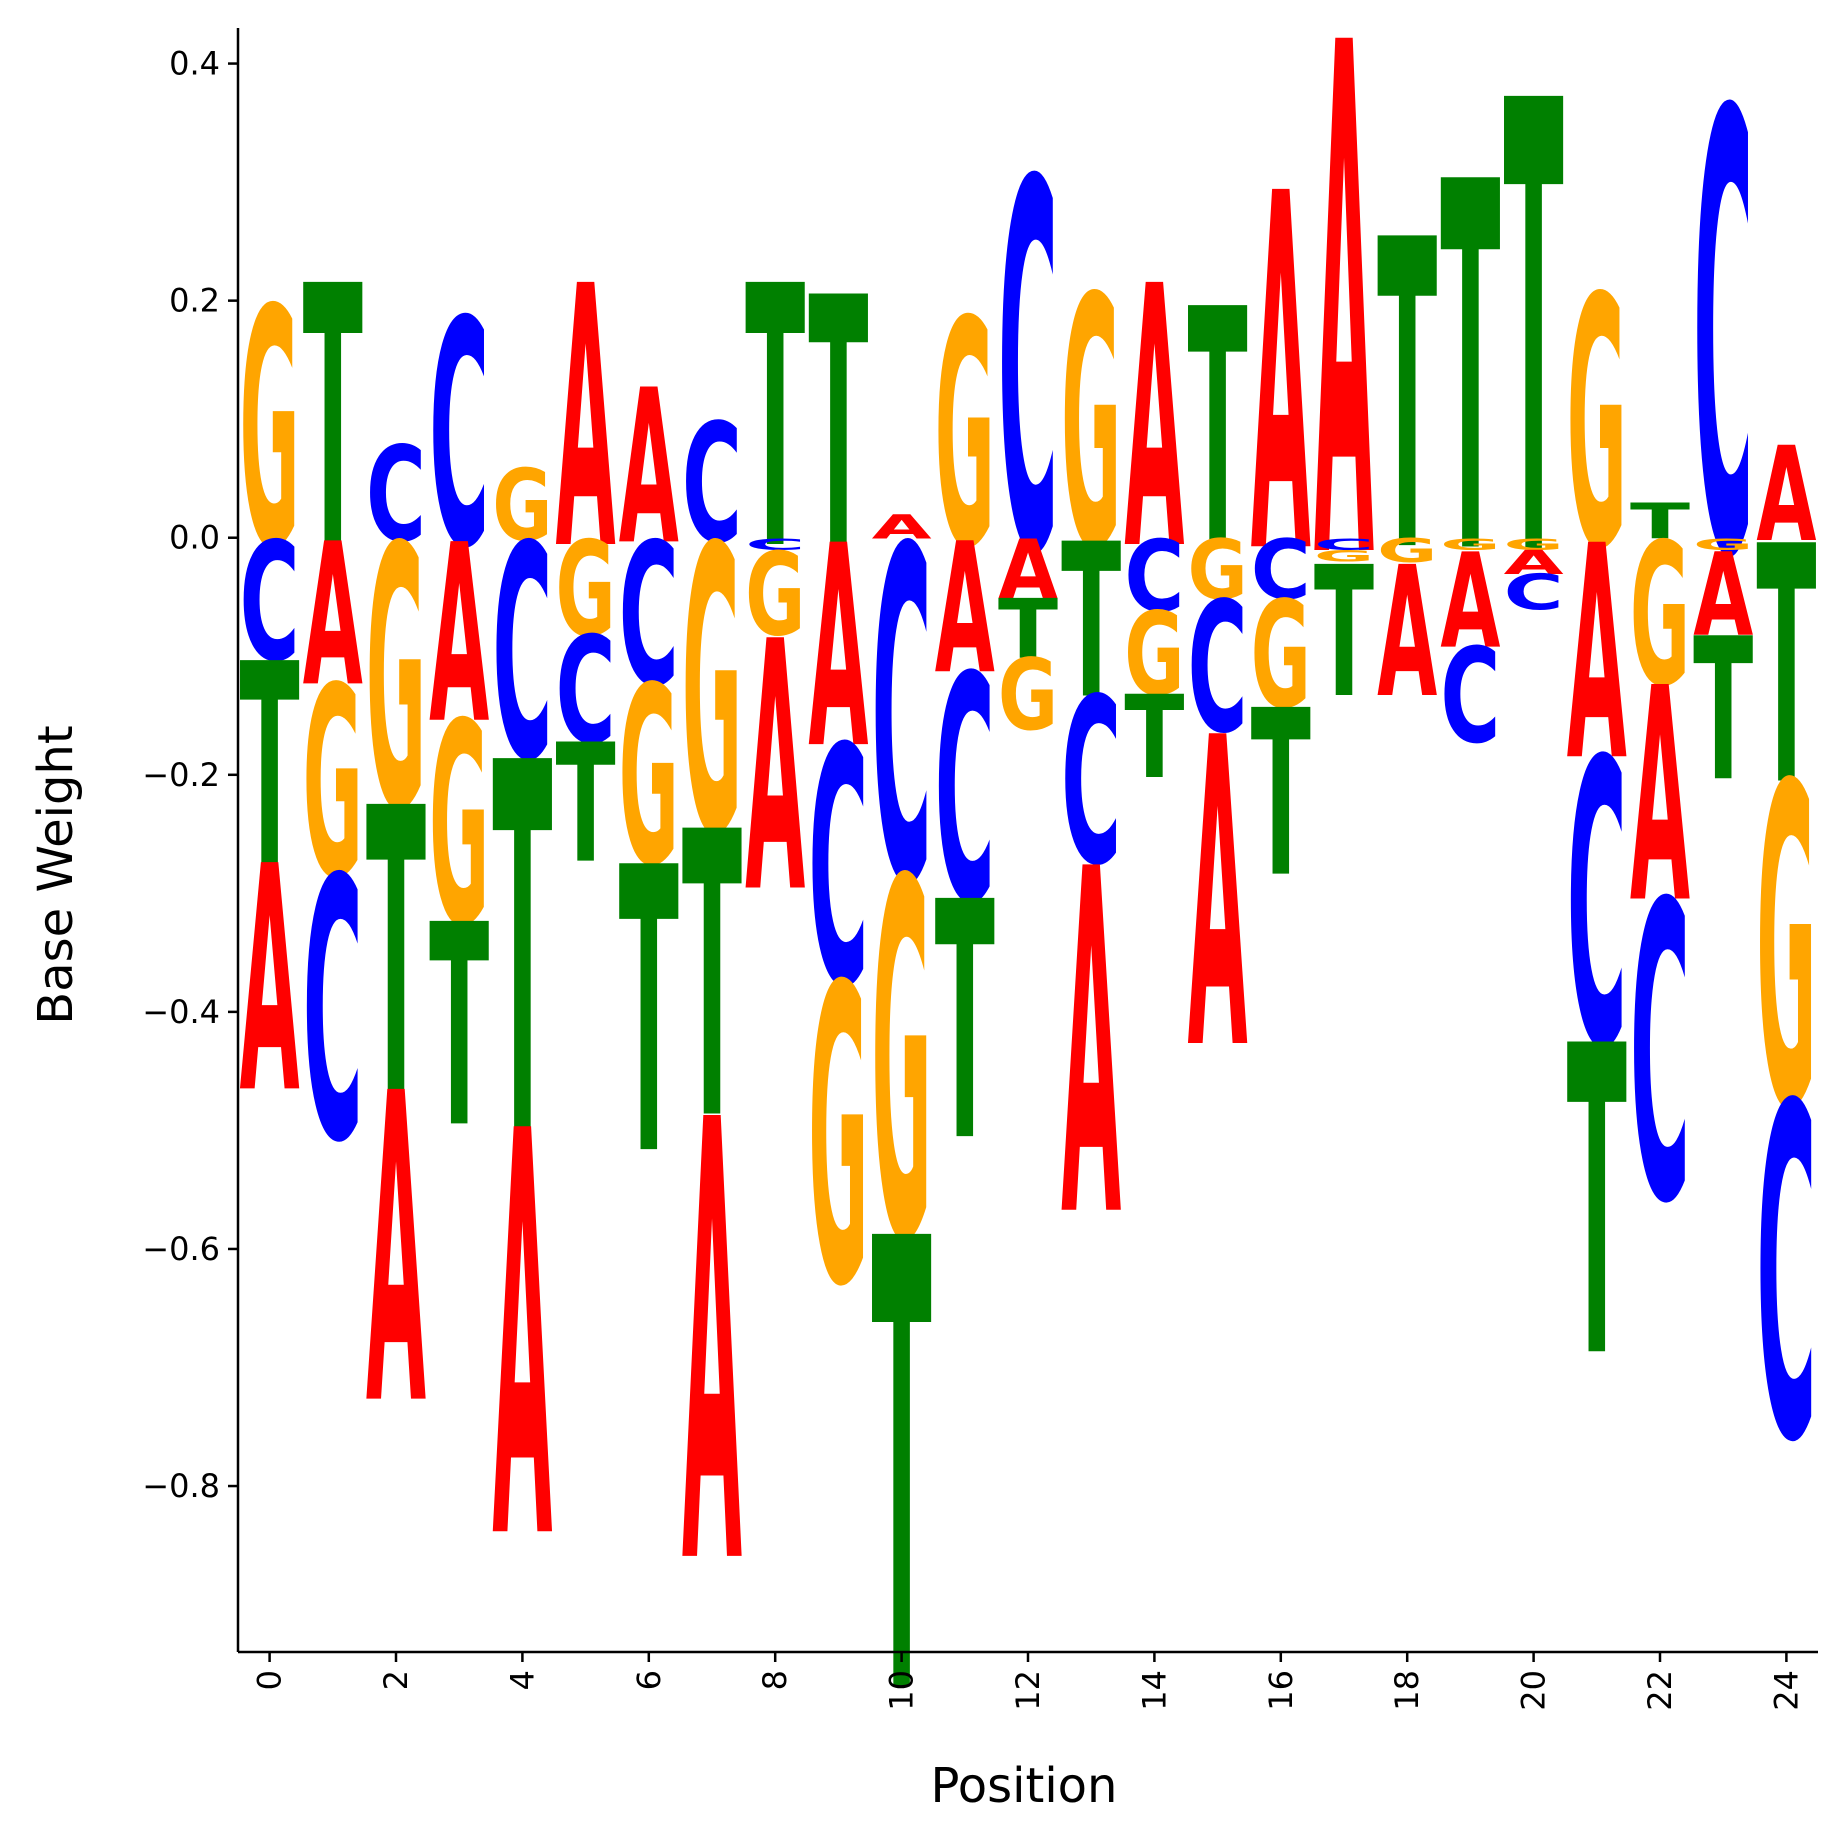  Describe the element at coordinates (1723, 345) in the screenshot. I see `logo-letter-C-pos23: C` at that location.